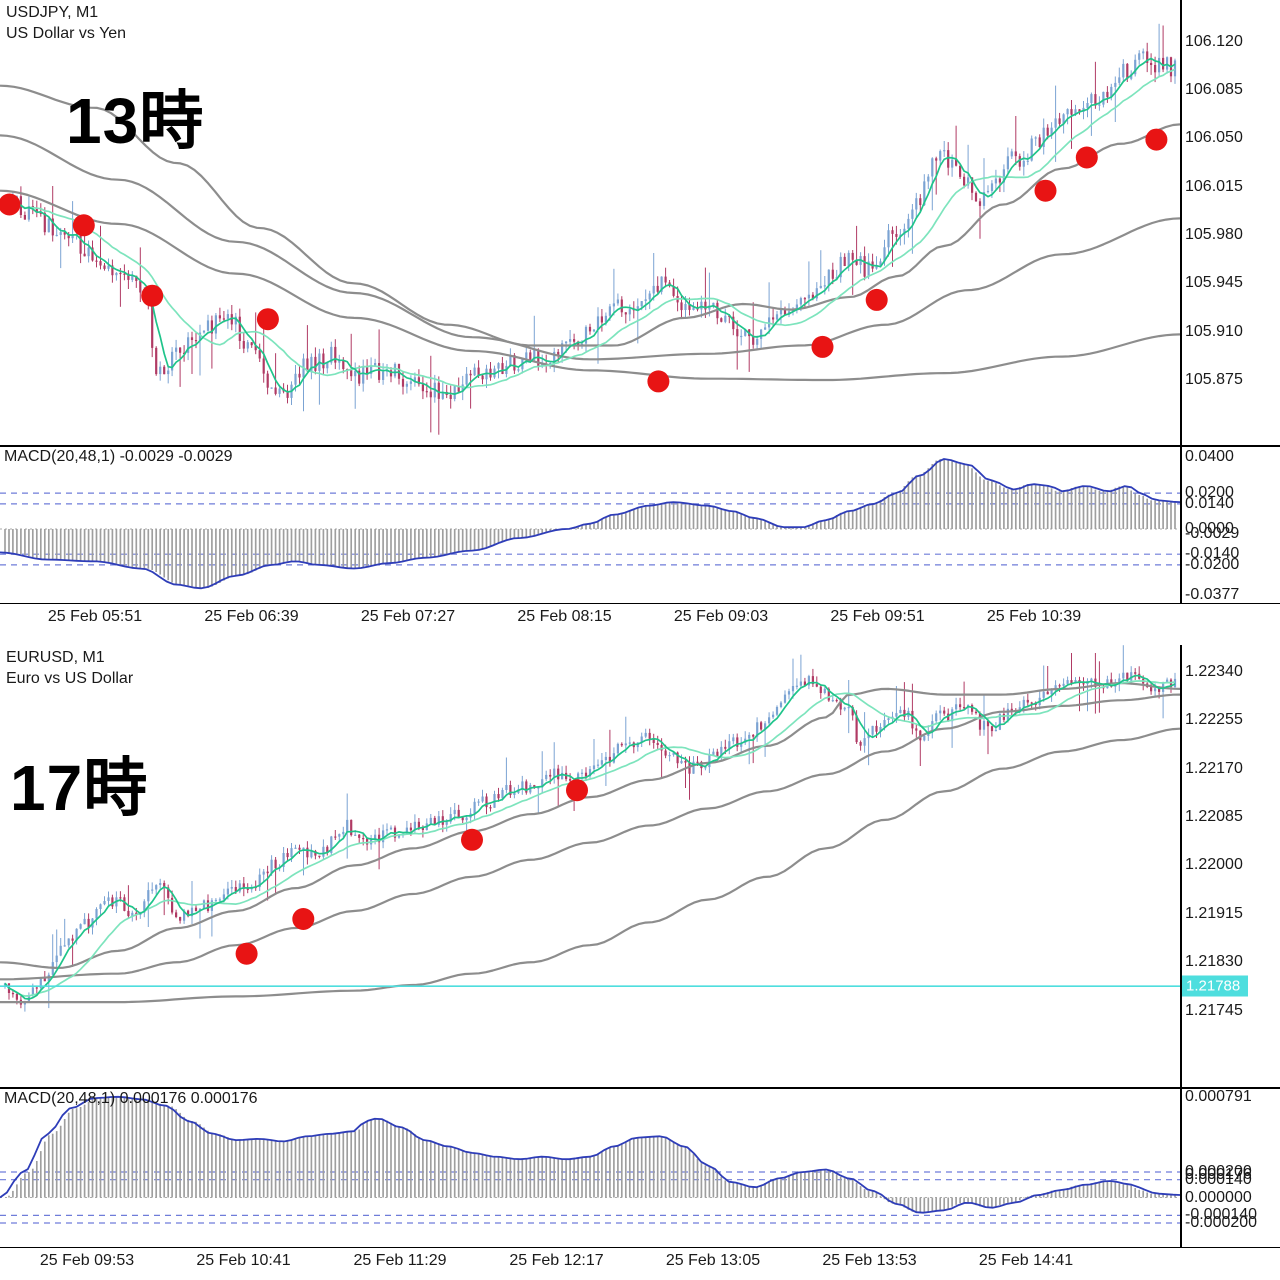  What do you see at coordinates (877, 616) in the screenshot?
I see `time-axis-label: 25 Feb 09:51` at bounding box center [877, 616].